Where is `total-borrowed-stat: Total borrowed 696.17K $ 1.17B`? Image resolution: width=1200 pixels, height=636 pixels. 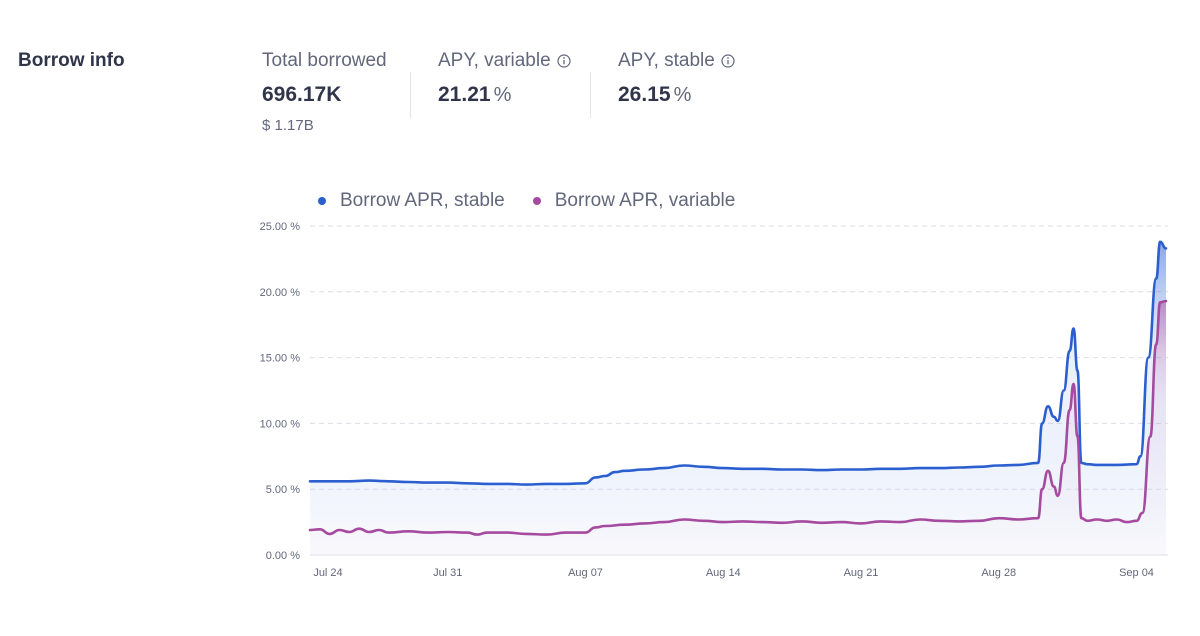
total-borrowed-stat: Total borrowed 696.17K $ 1.17B is located at coordinates (324, 92).